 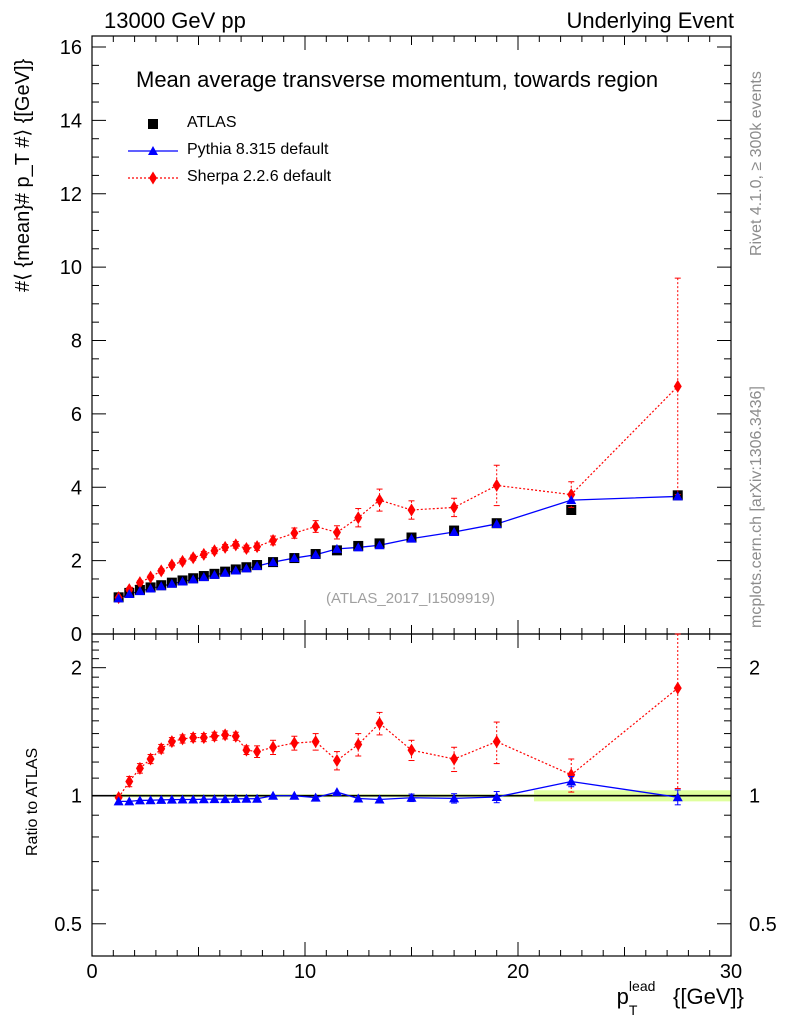 What do you see at coordinates (763, 925) in the screenshot?
I see `ratio-y-tick-label-right: 0.5` at bounding box center [763, 925].